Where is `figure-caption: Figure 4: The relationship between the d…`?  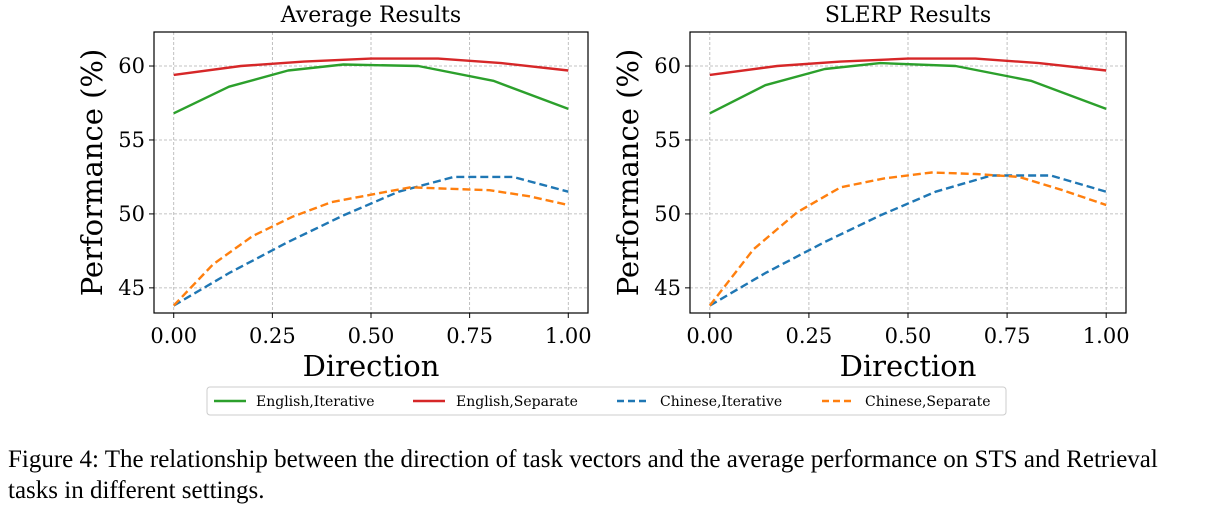 figure-caption: Figure 4: The relationship between the d… is located at coordinates (583, 475).